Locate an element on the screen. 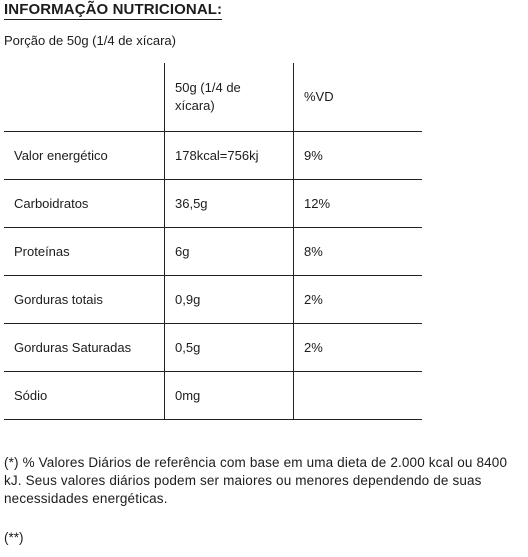  nutrient-name: Sódio is located at coordinates (84, 395).